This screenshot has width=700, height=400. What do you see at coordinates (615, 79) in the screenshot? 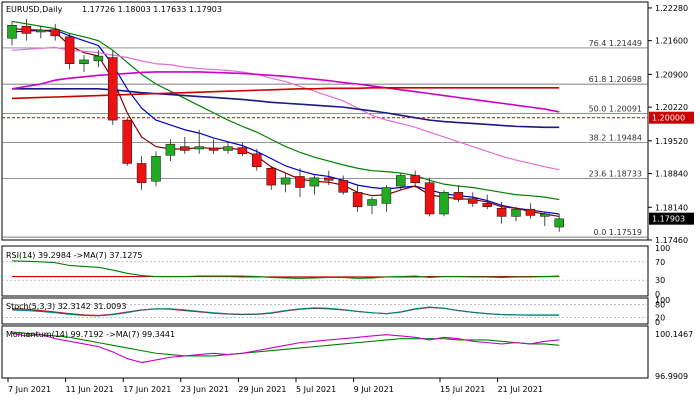
I see `fib-level-label: 61.8 1.20698` at bounding box center [615, 79].